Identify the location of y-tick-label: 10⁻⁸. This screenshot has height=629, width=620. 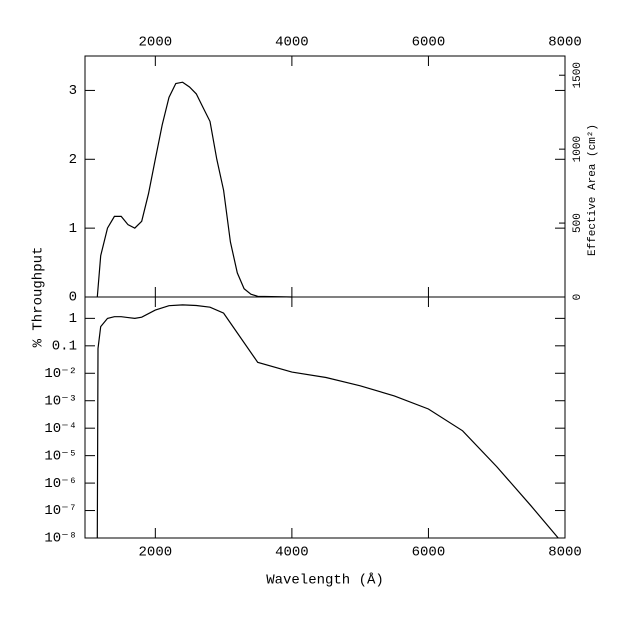
(60, 539).